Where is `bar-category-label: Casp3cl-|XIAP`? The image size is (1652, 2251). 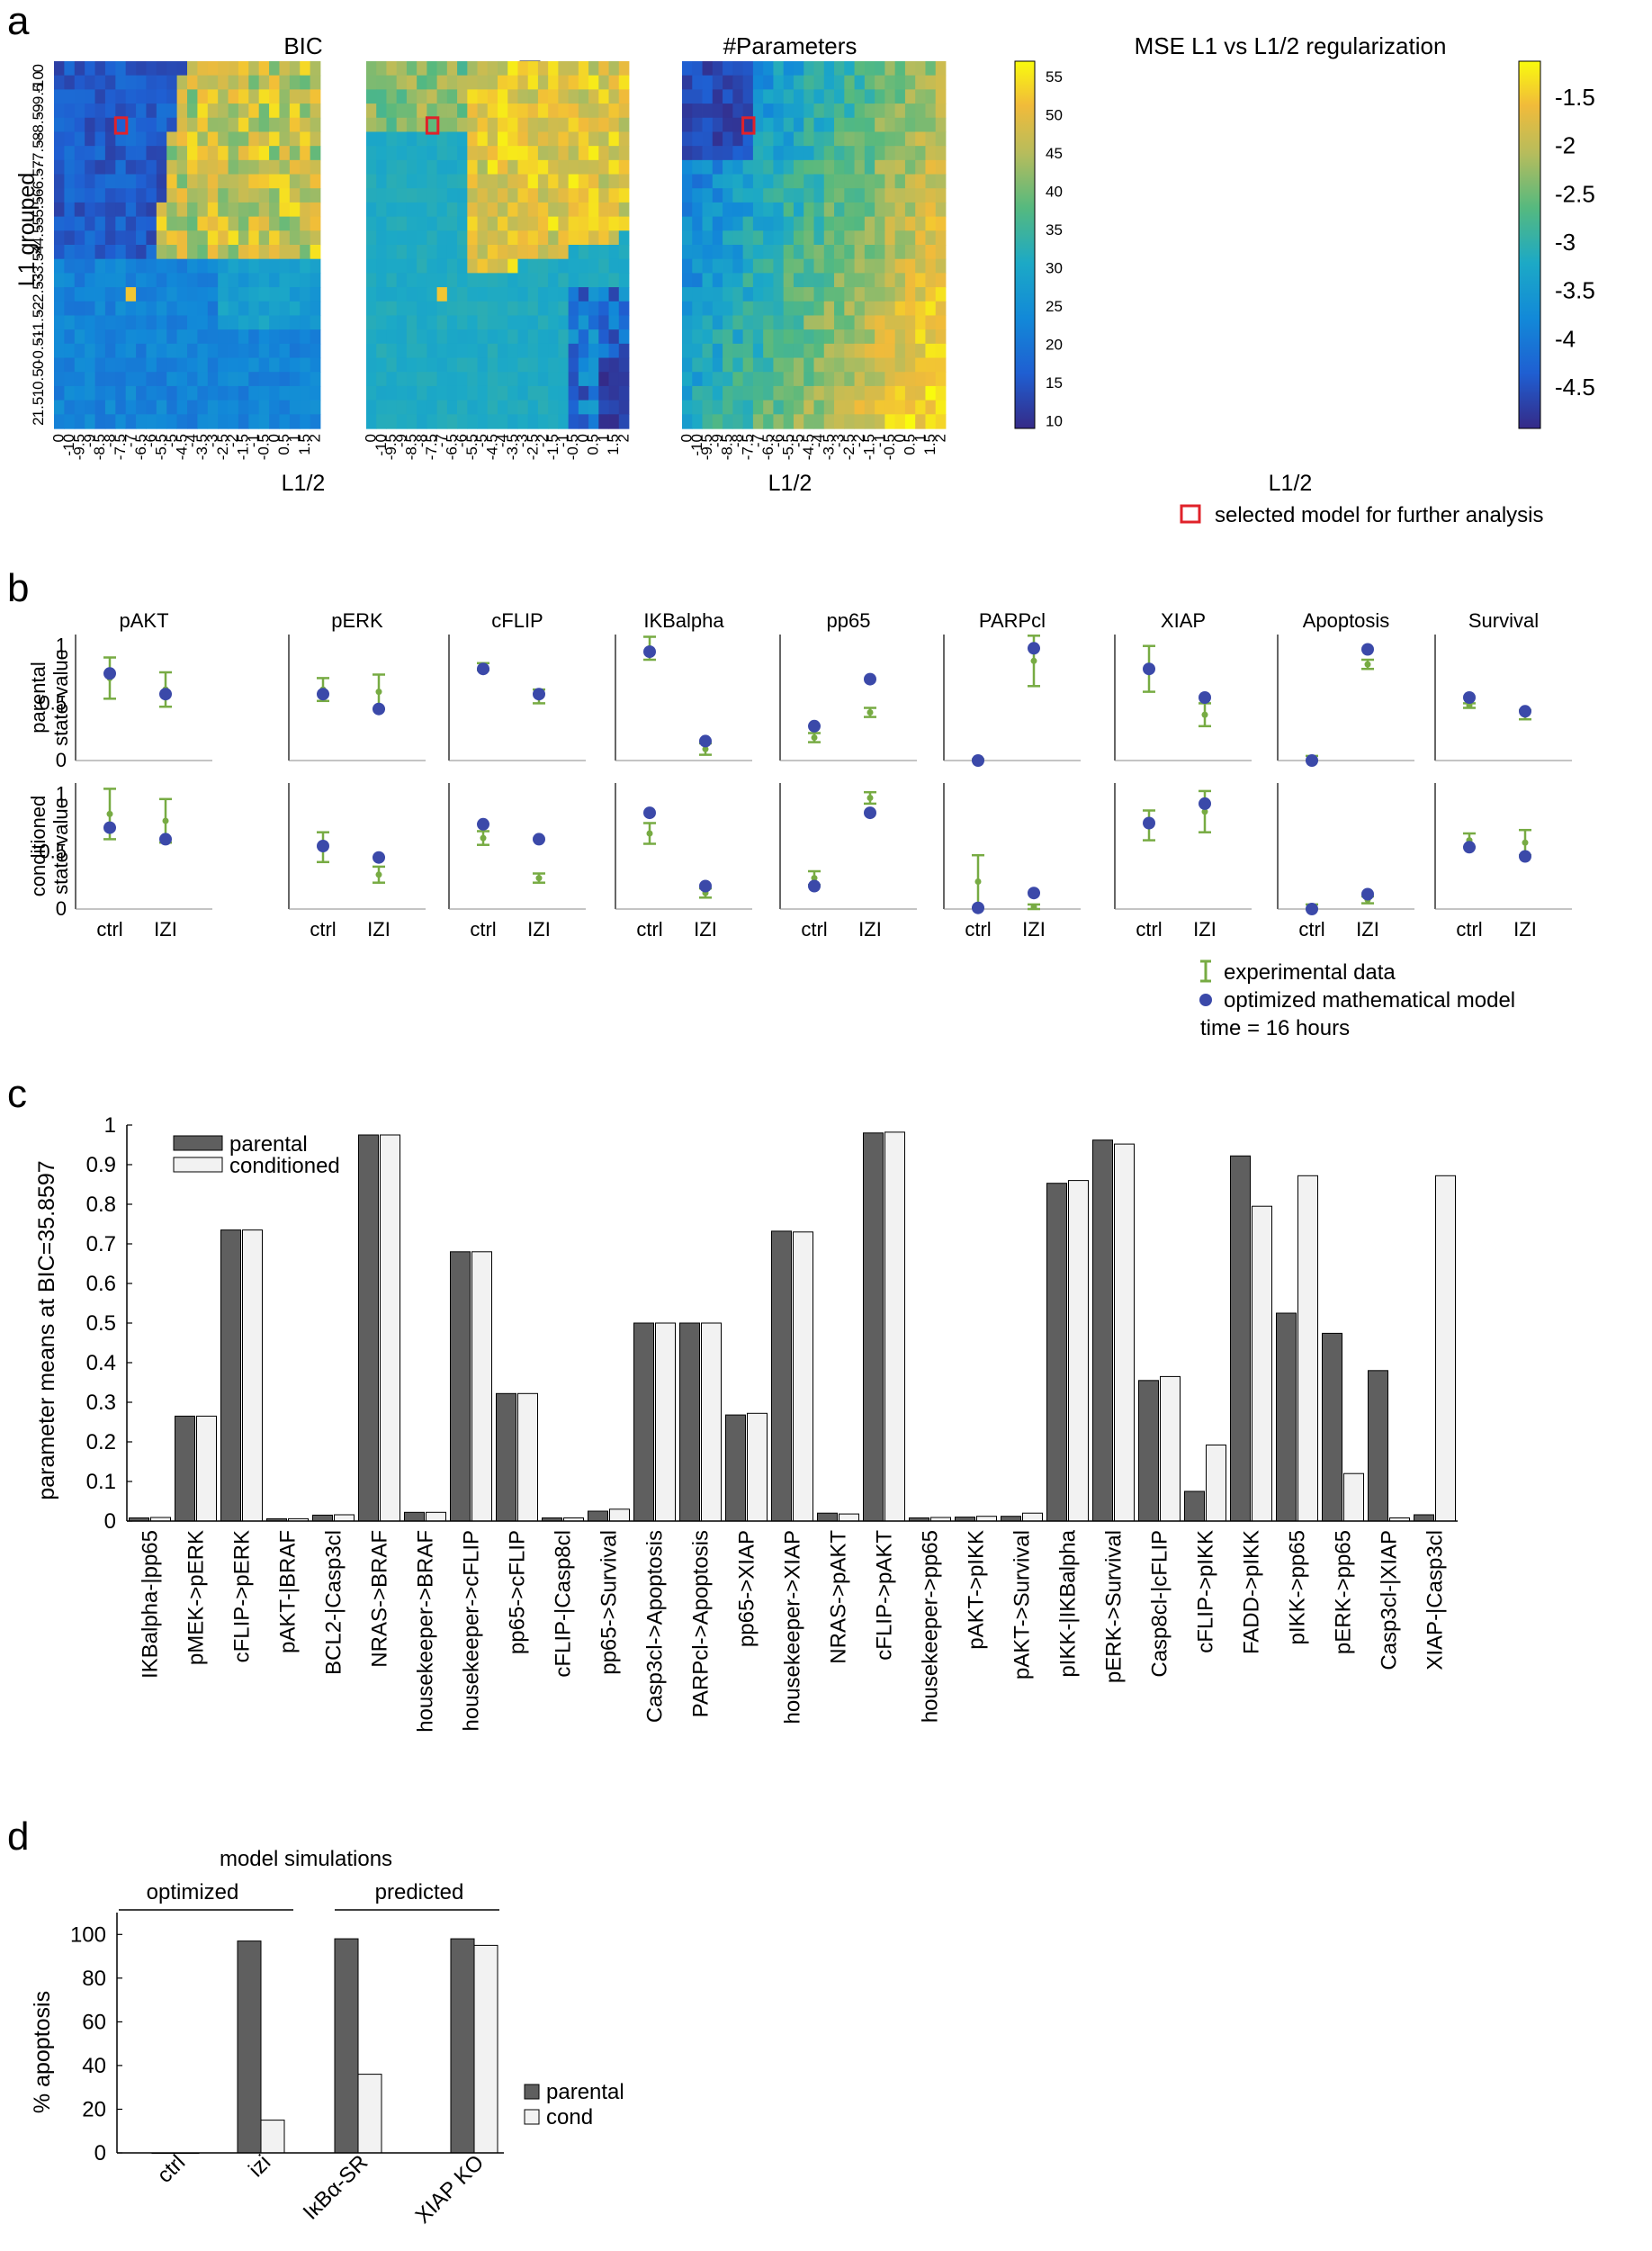 bar-category-label: Casp3cl-|XIAP is located at coordinates (1390, 1600).